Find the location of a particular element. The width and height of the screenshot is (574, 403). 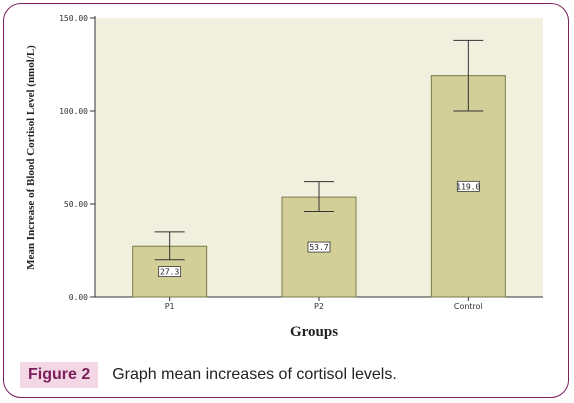

svg-text: 53.7 is located at coordinates (318, 247).